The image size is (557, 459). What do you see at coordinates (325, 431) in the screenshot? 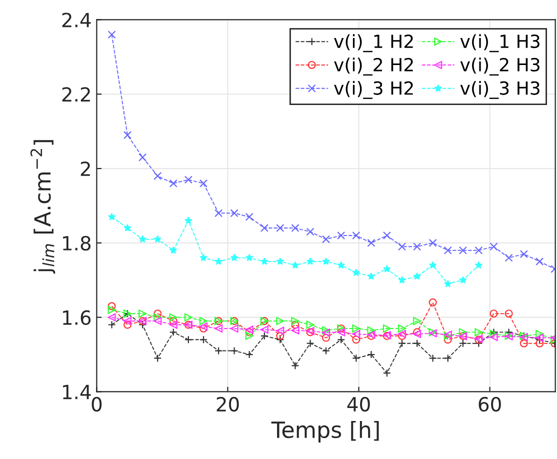
I see `x-axis-title: Temps [h]` at bounding box center [325, 431].